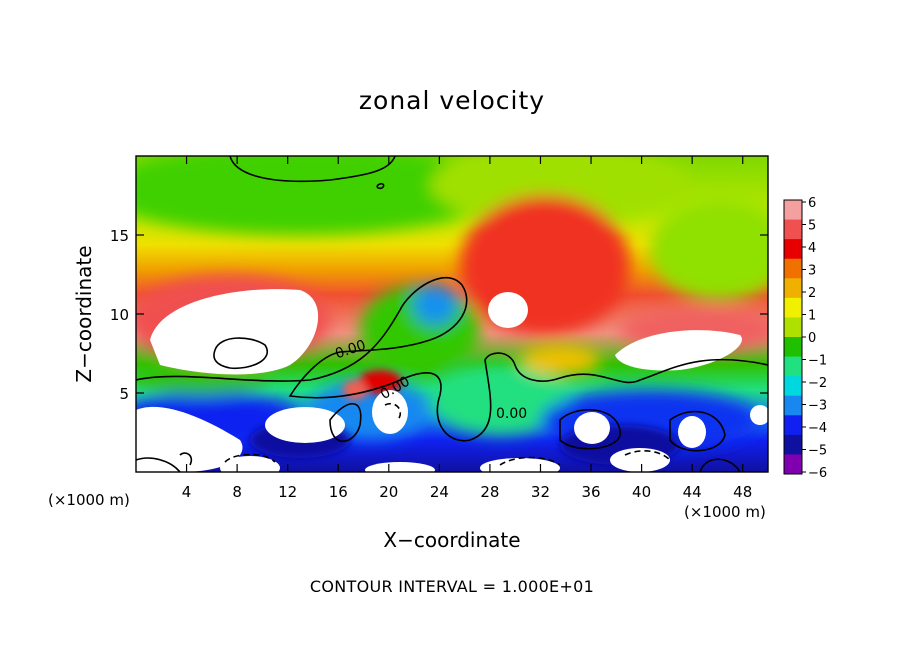  I want to click on y-unit-label: (×1000 m), so click(89, 500).